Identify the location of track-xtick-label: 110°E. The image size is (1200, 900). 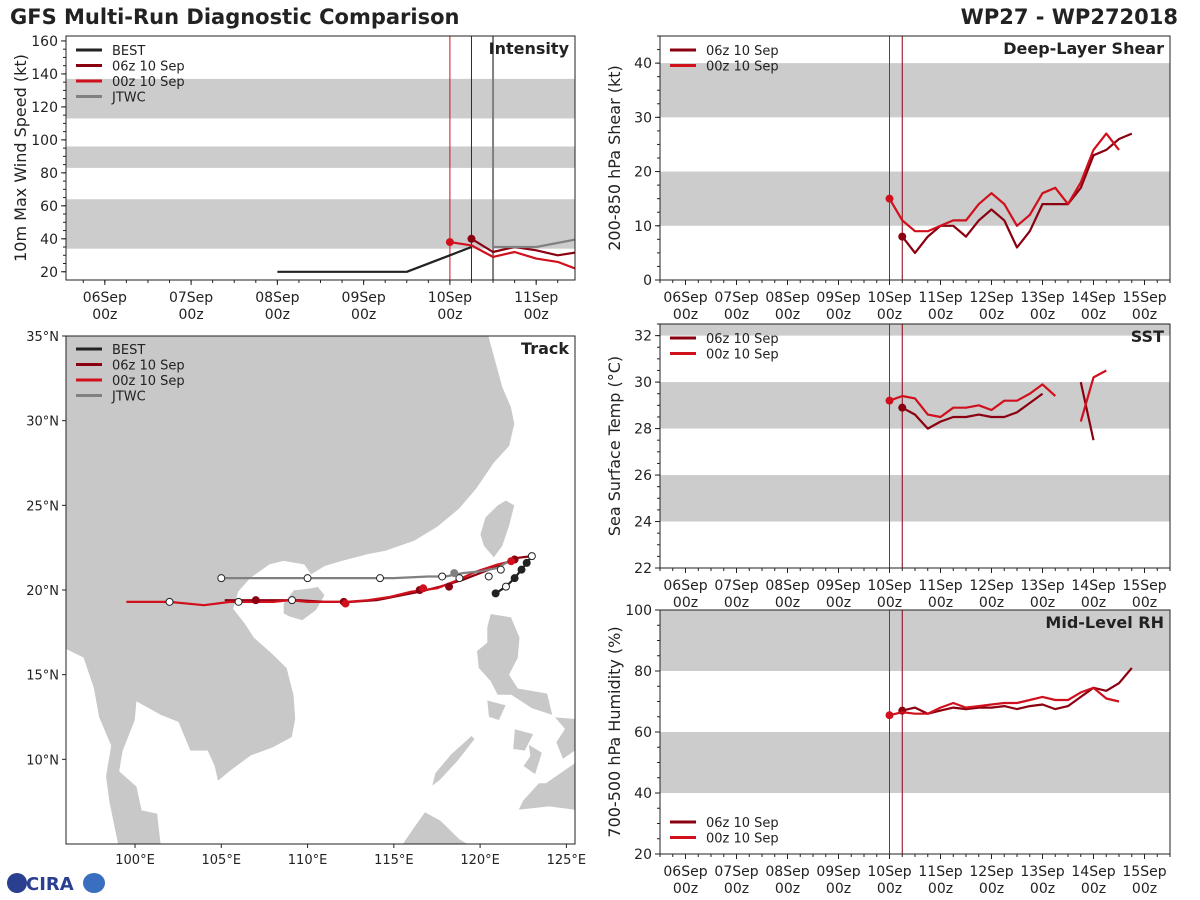
(308, 860).